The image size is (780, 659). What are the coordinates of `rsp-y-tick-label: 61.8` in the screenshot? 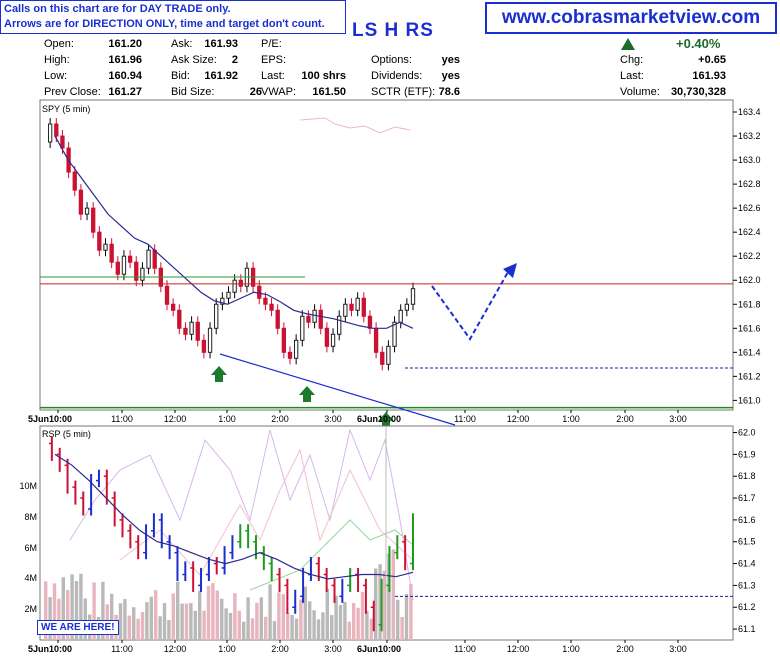 It's located at (747, 476).